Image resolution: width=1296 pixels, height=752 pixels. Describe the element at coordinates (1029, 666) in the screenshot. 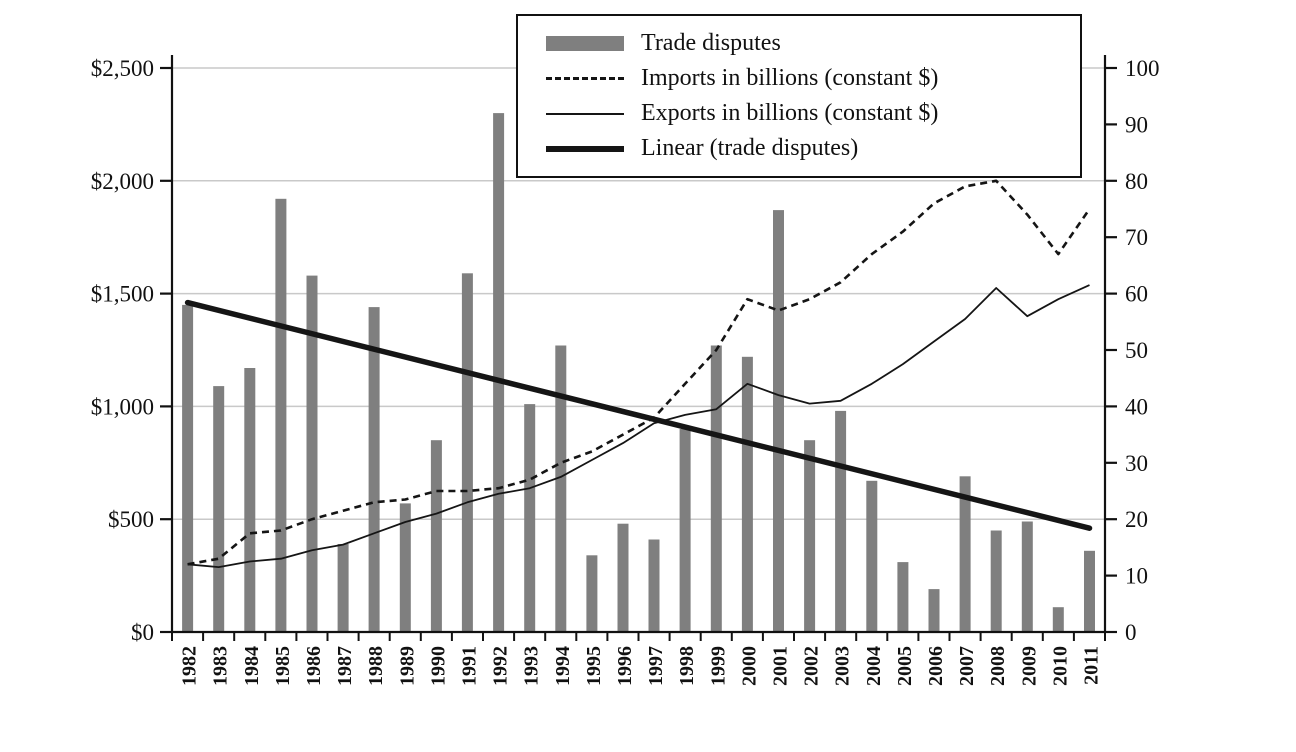

I see `svg-text: 2009` at that location.